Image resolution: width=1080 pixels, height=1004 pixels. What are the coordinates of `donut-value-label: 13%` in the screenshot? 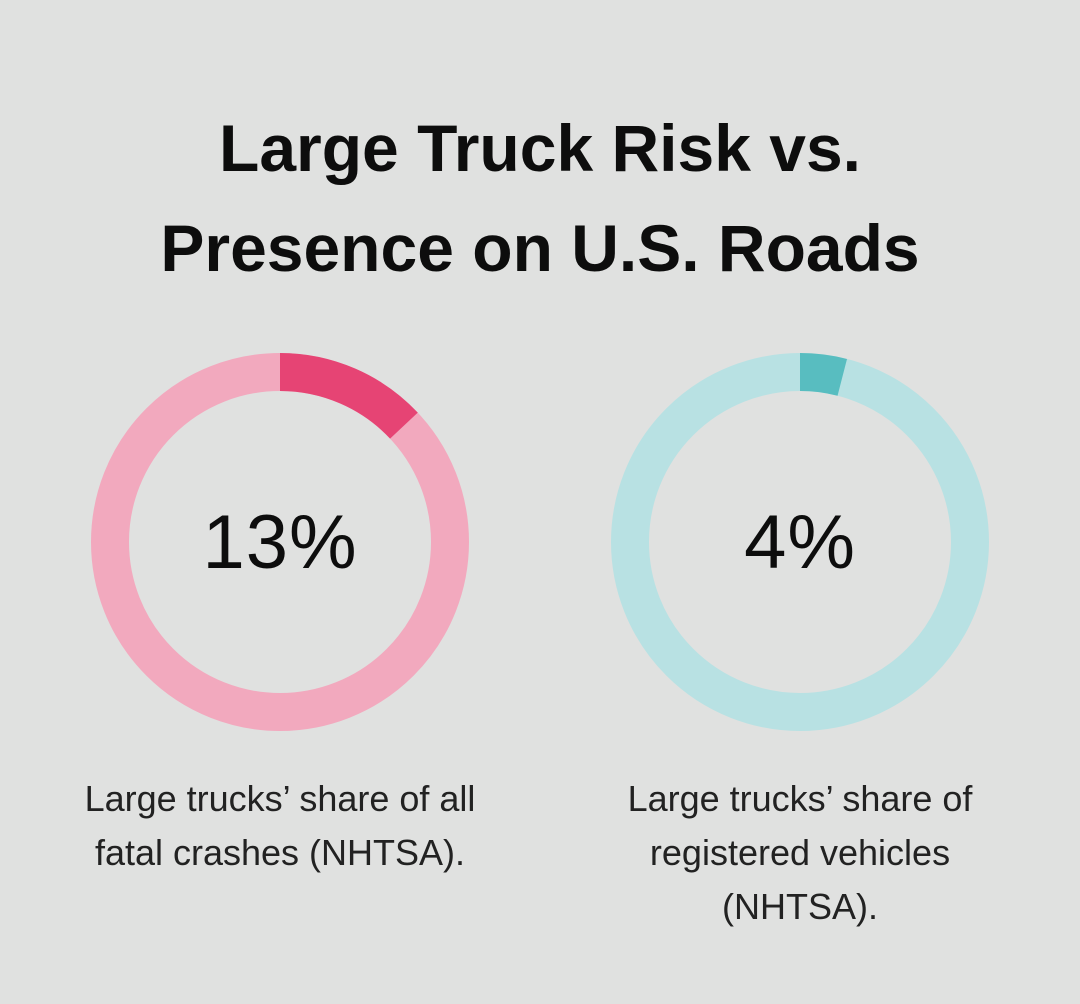 It's located at (280, 542).